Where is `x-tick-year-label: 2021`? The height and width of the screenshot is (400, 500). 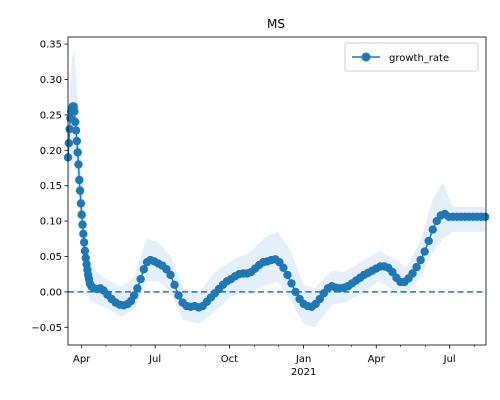
x-tick-year-label: 2021 is located at coordinates (303, 372).